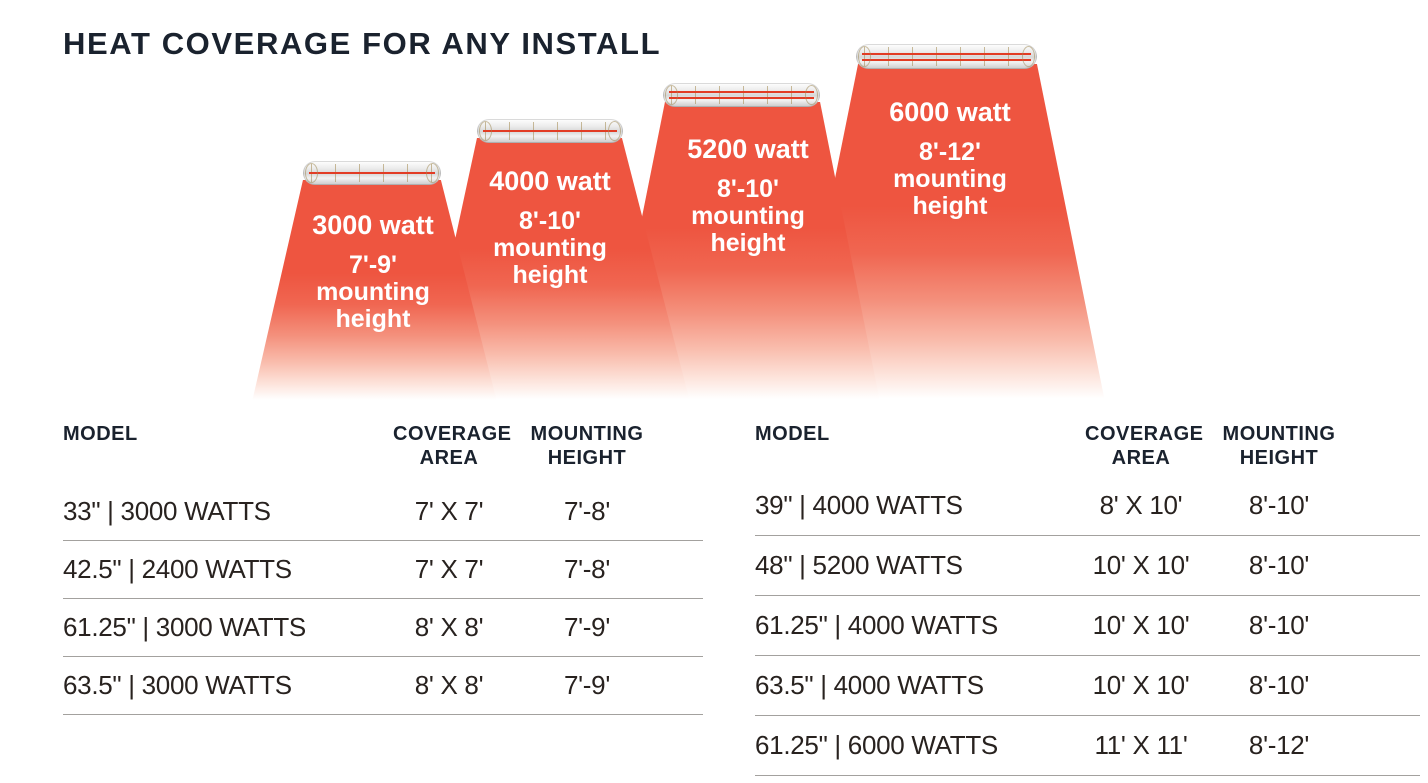 The height and width of the screenshot is (783, 1428). What do you see at coordinates (383, 628) in the screenshot?
I see `table-row: 61.25" | 3000 WATTS 8' X 8' 7'-9'` at bounding box center [383, 628].